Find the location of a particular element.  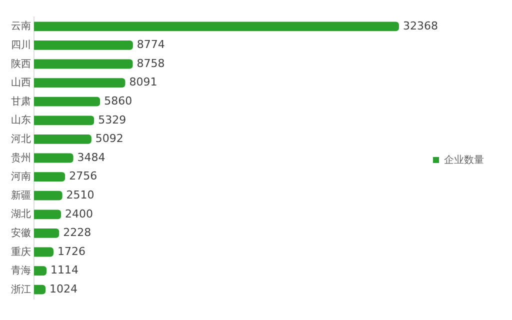

y-tick-label: 陕西 is located at coordinates (21, 64).